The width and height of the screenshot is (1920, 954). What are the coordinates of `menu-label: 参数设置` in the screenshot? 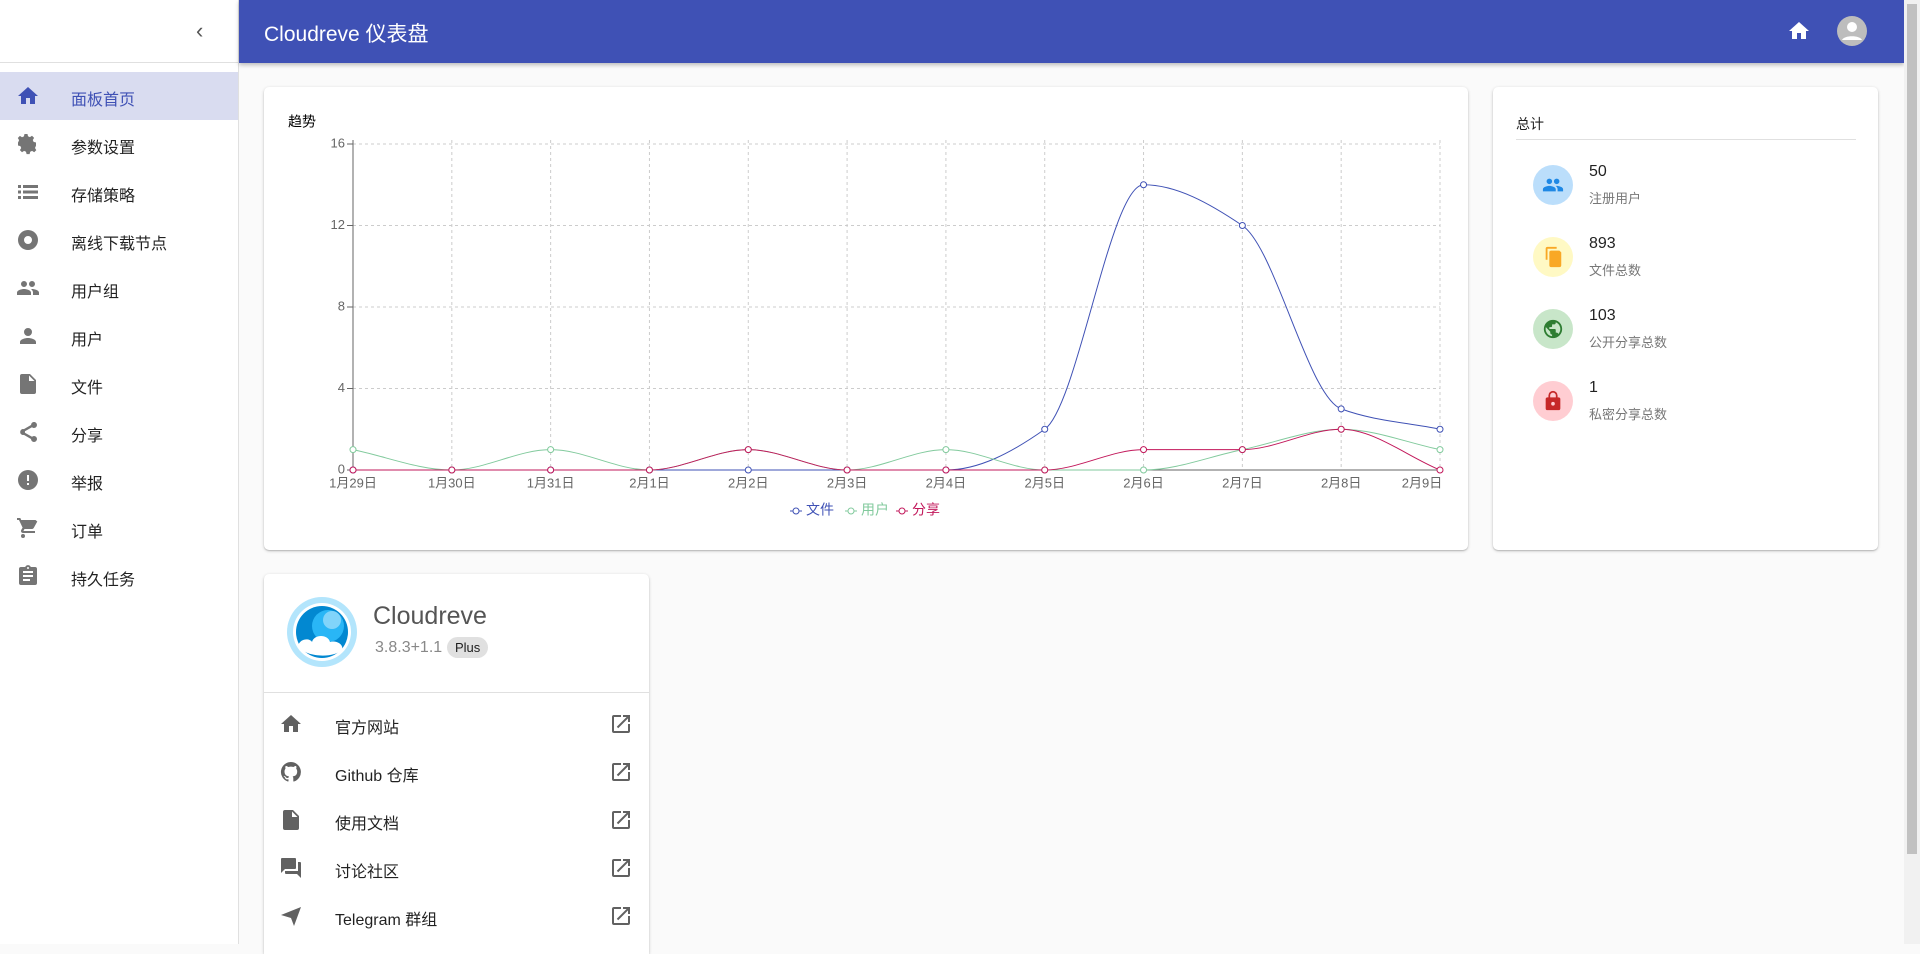 It's located at (103, 148).